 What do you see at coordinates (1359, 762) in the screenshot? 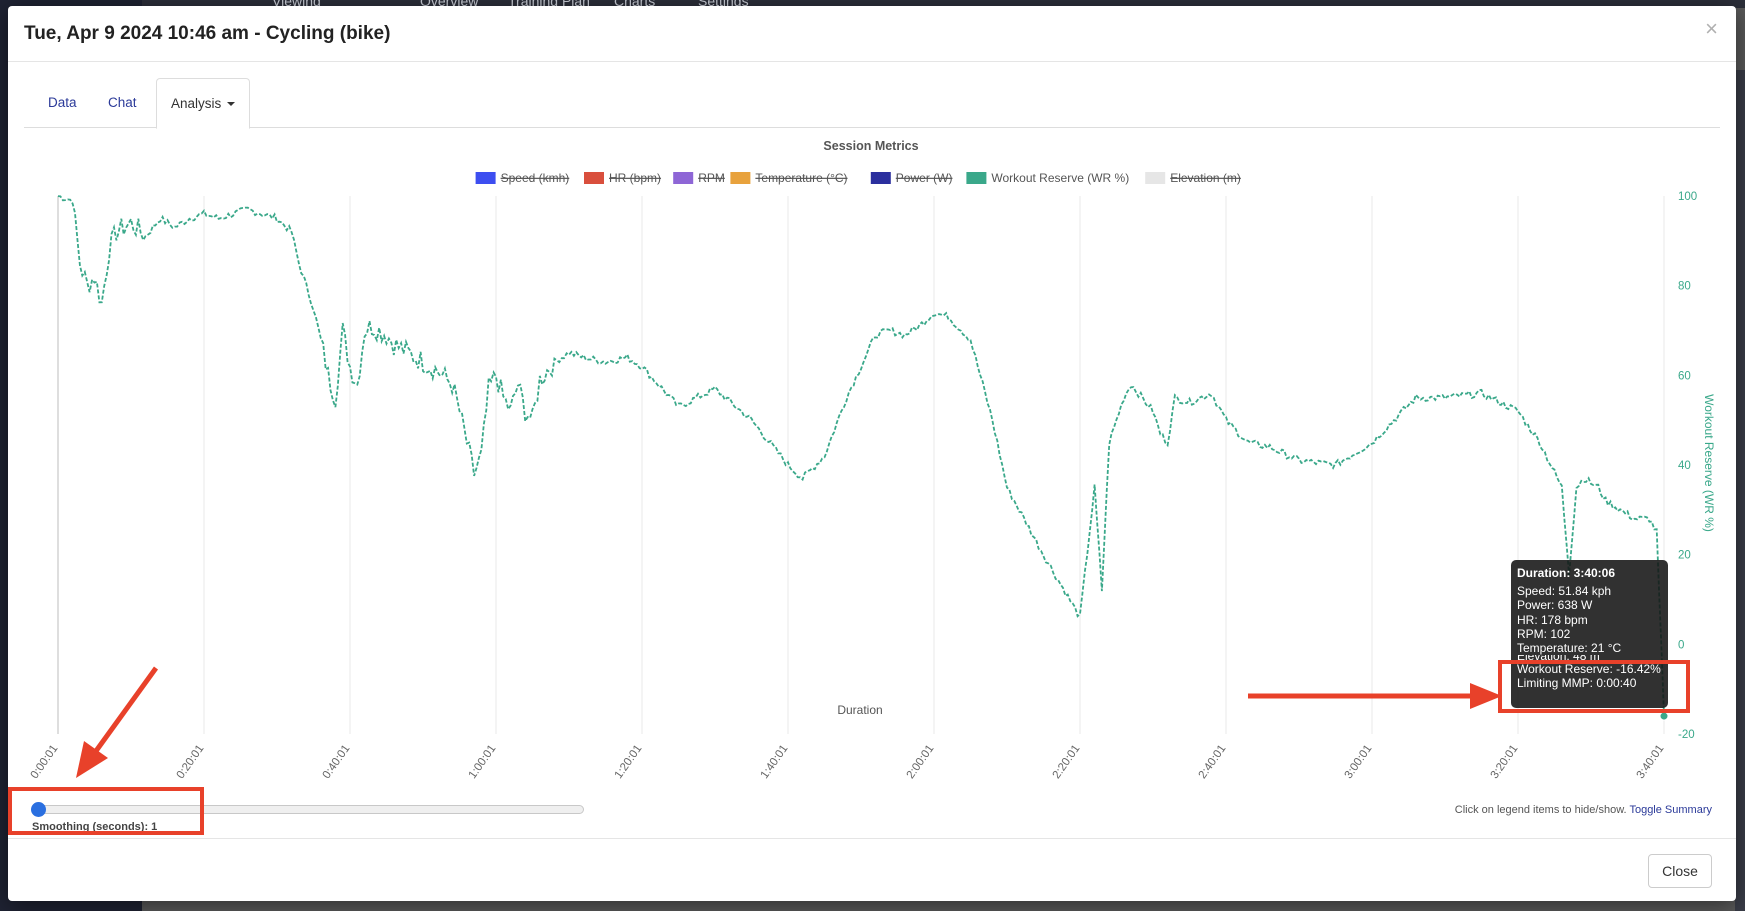
I see `x-tick-label: 3:00:01` at bounding box center [1359, 762].